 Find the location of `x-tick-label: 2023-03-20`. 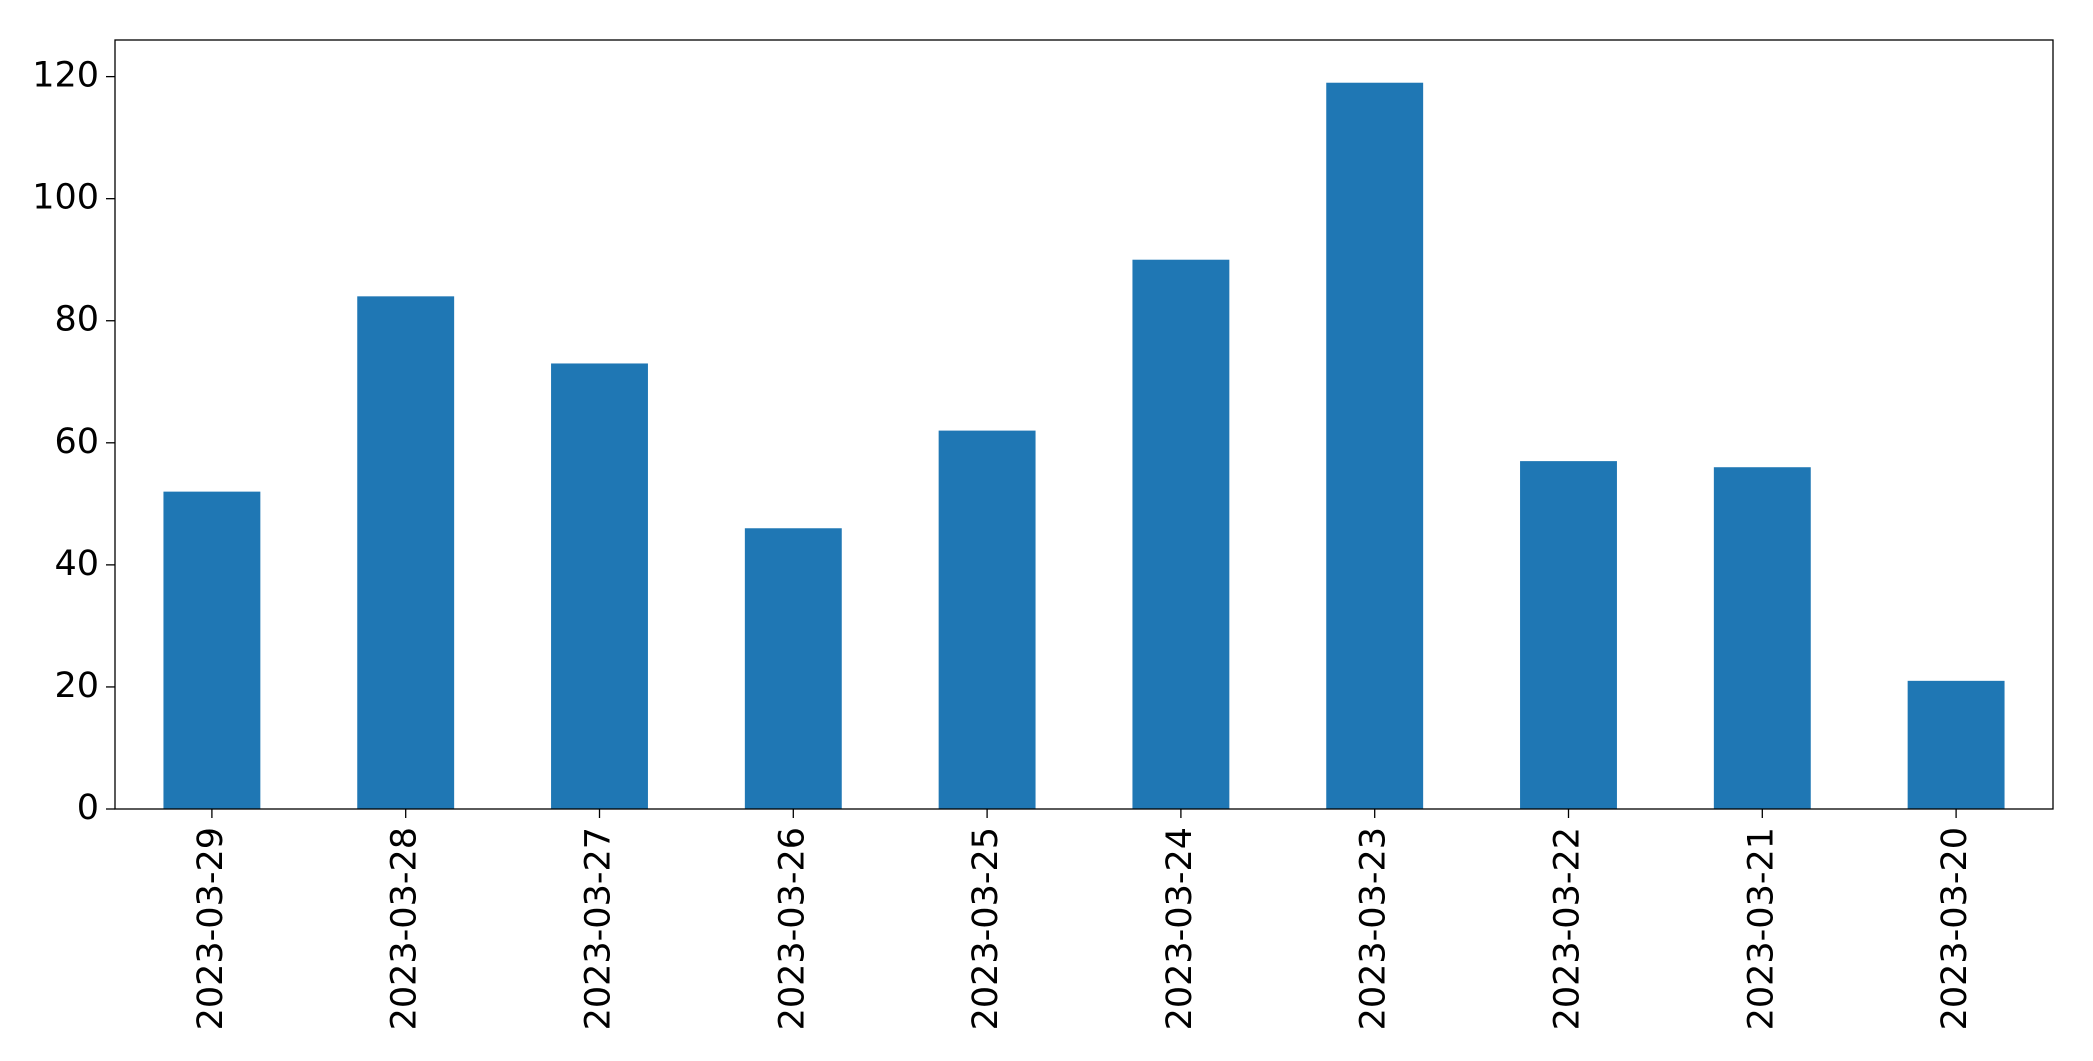

x-tick-label: 2023-03-20 is located at coordinates (1955, 928).